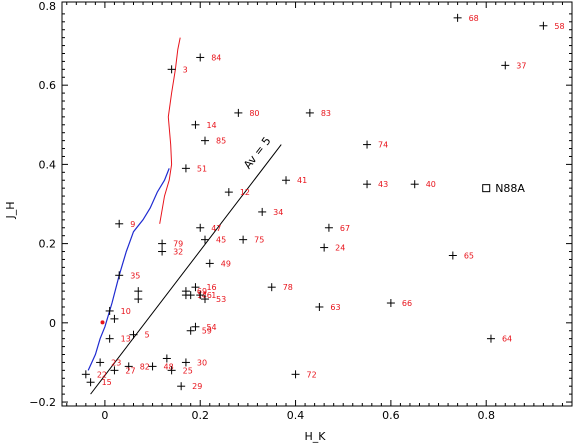 The image size is (573, 444). Describe the element at coordinates (126, 339) in the screenshot. I see `point-label: 13` at that location.